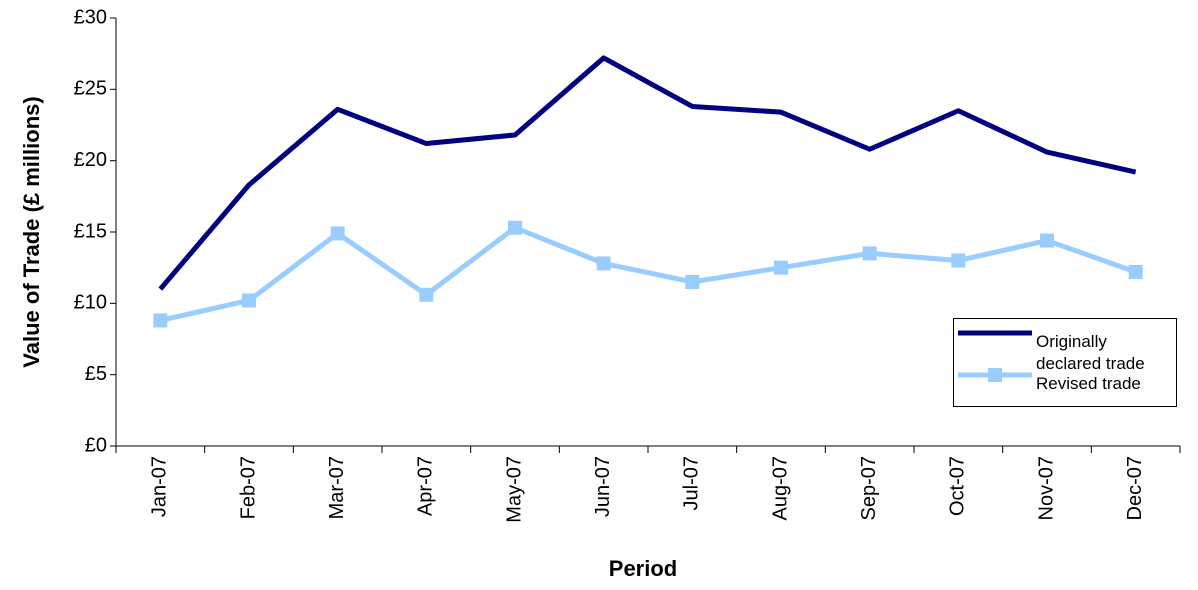 Image resolution: width=1198 pixels, height=590 pixels. Describe the element at coordinates (96, 445) in the screenshot. I see `y-tick-label: £0` at that location.